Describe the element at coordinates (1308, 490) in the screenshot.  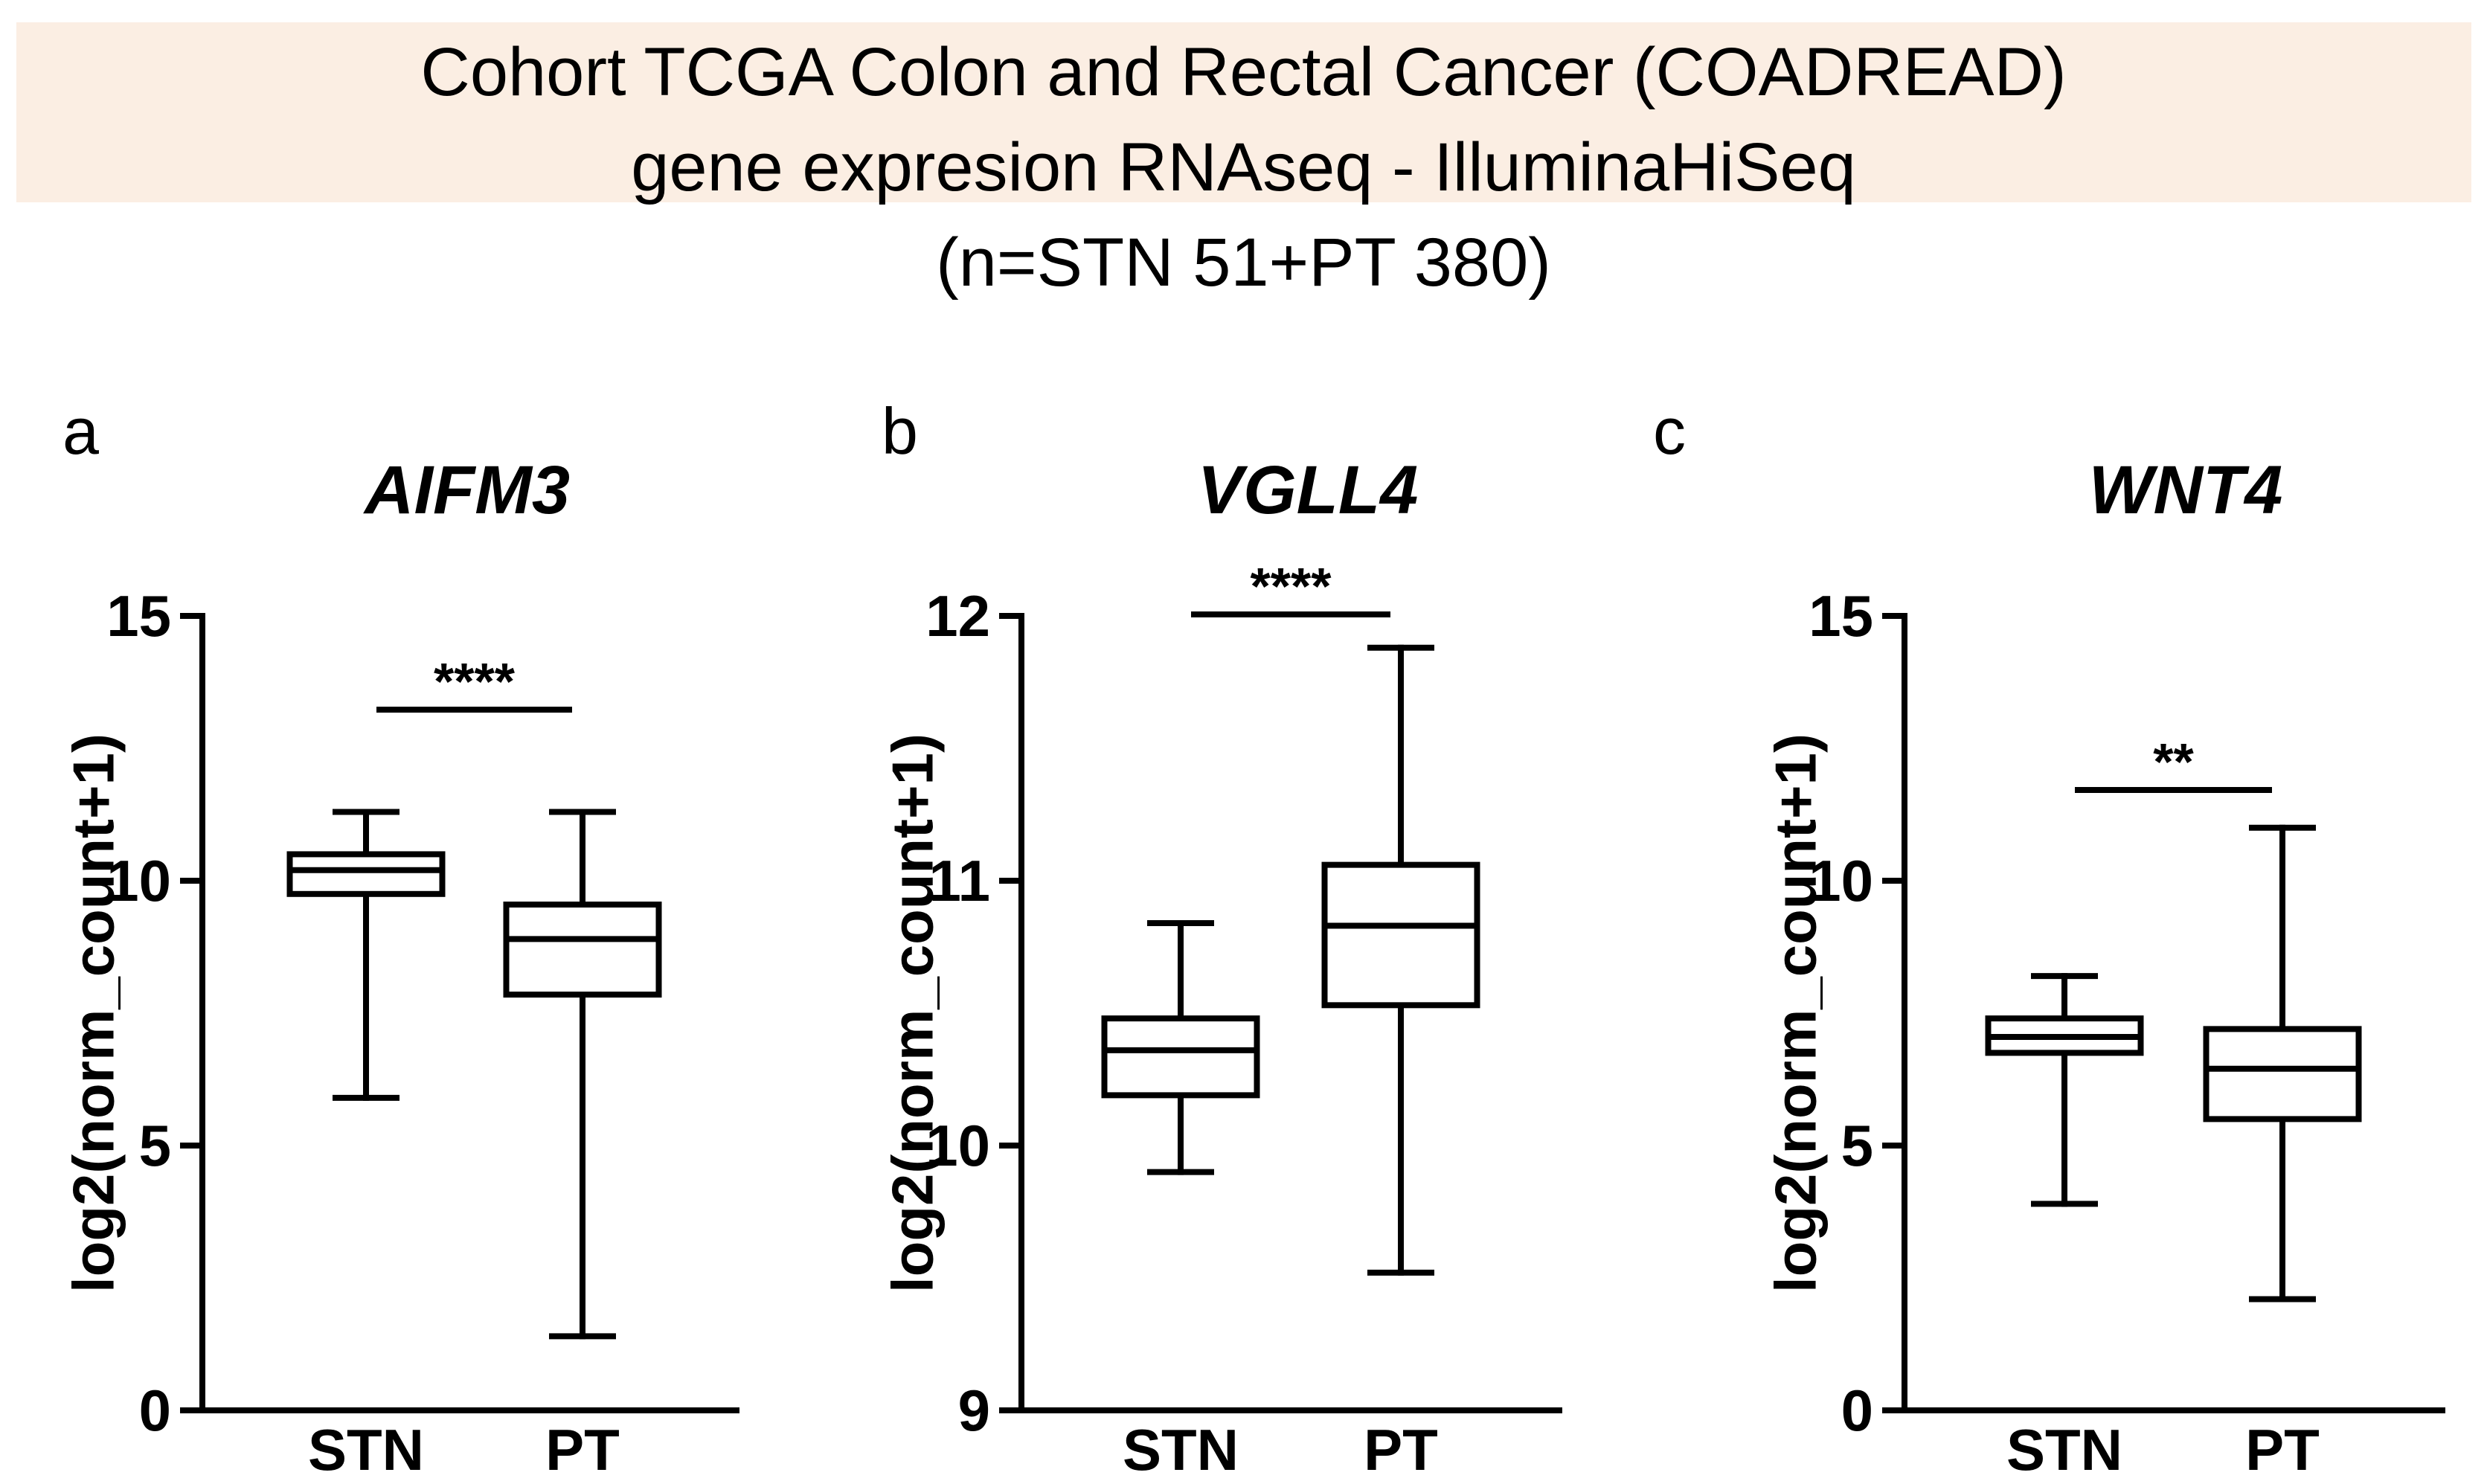
I see `panel-title-b: VGLL4` at that location.